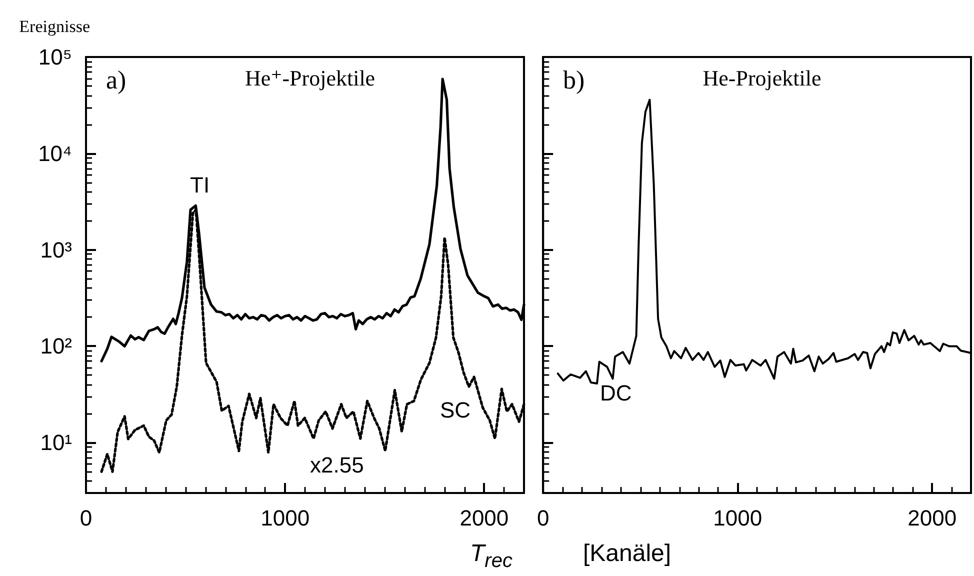  Describe the element at coordinates (54, 26) in the screenshot. I see `y-axis-title: Ereignisse` at that location.